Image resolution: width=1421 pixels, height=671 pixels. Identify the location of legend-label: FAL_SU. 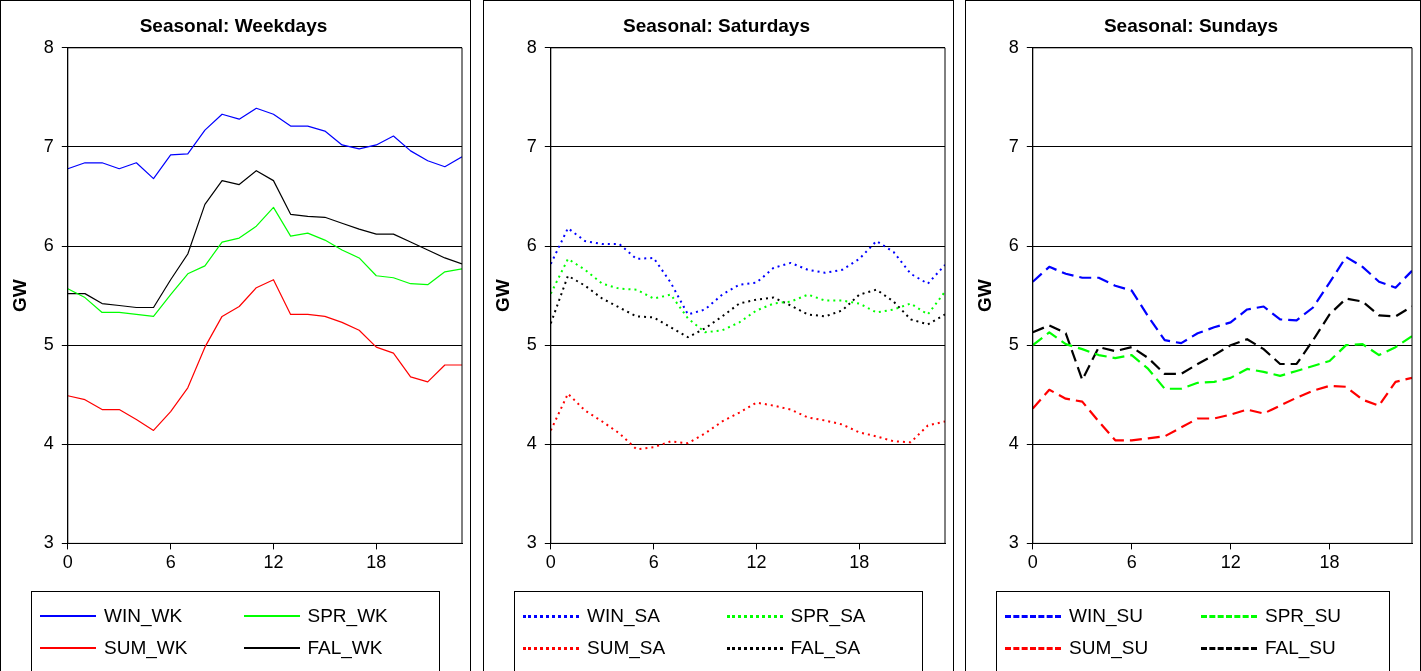
(1300, 648).